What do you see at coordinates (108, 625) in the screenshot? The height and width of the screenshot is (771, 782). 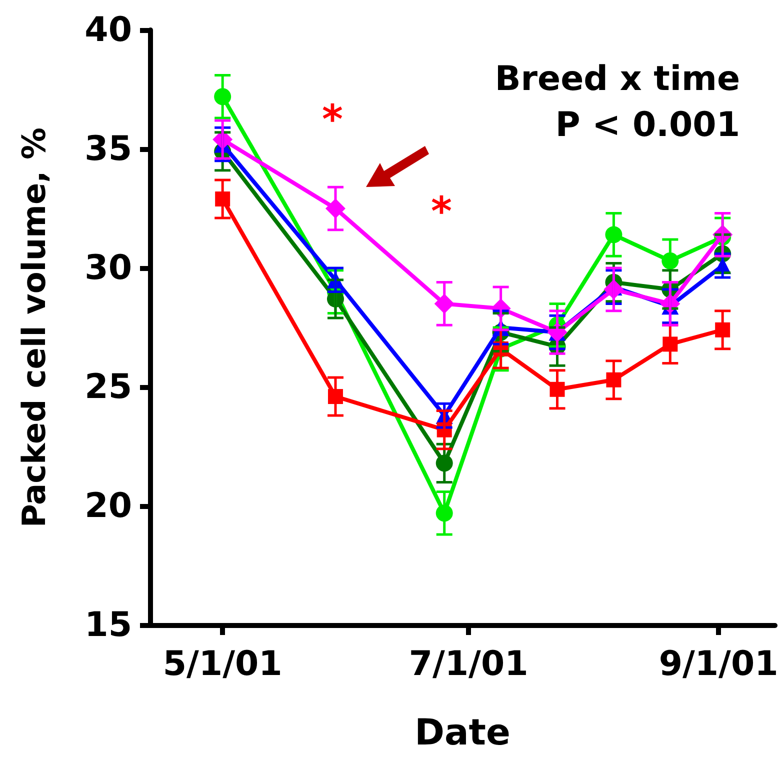 I see `y-tick-label: 15` at bounding box center [108, 625].